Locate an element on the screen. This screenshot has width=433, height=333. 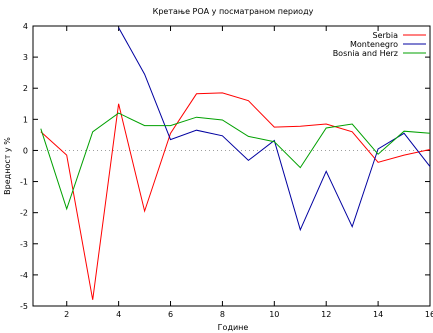
x-tick-label: 16 is located at coordinates (429, 314).